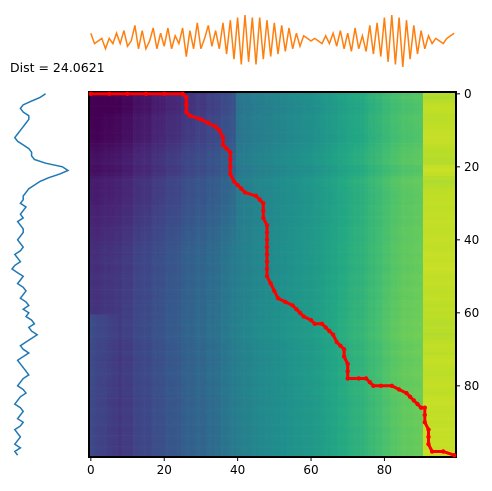 This screenshot has width=492, height=491. I want to click on x-tick-label: 0, so click(91, 470).